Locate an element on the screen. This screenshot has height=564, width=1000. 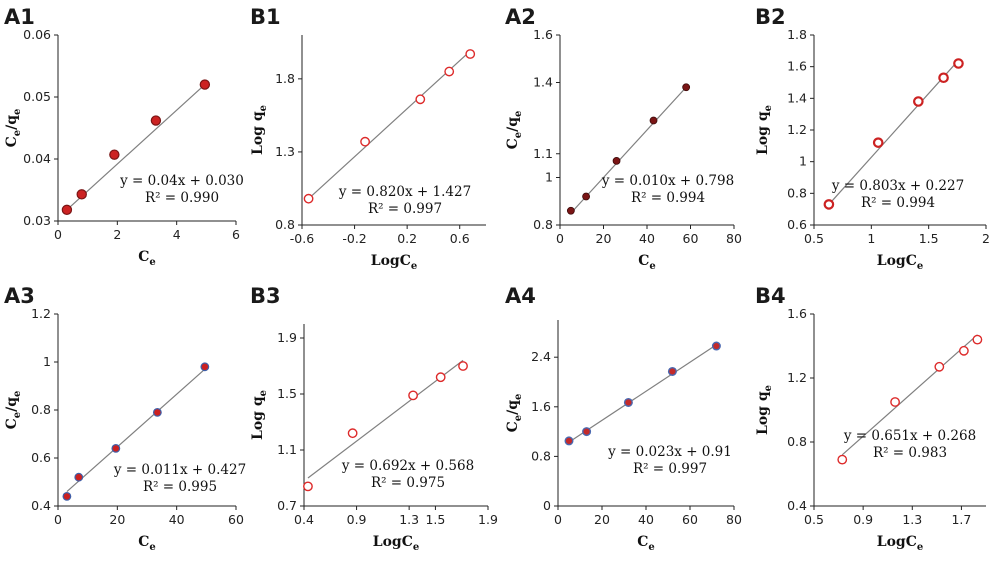
panel-label: B4 is located at coordinates (770, 296).